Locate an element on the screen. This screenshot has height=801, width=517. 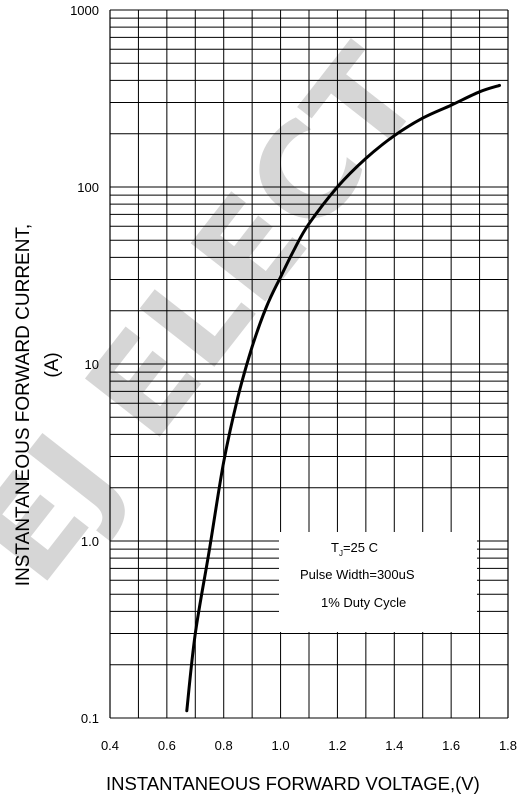
x-tick-label: 1.6 is located at coordinates (451, 745).